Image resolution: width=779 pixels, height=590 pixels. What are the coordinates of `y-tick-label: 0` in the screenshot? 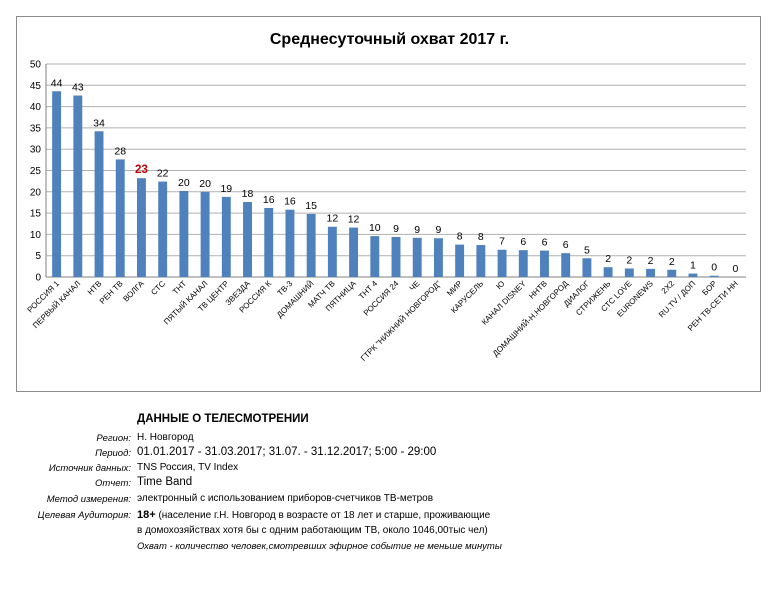 It's located at (38, 278).